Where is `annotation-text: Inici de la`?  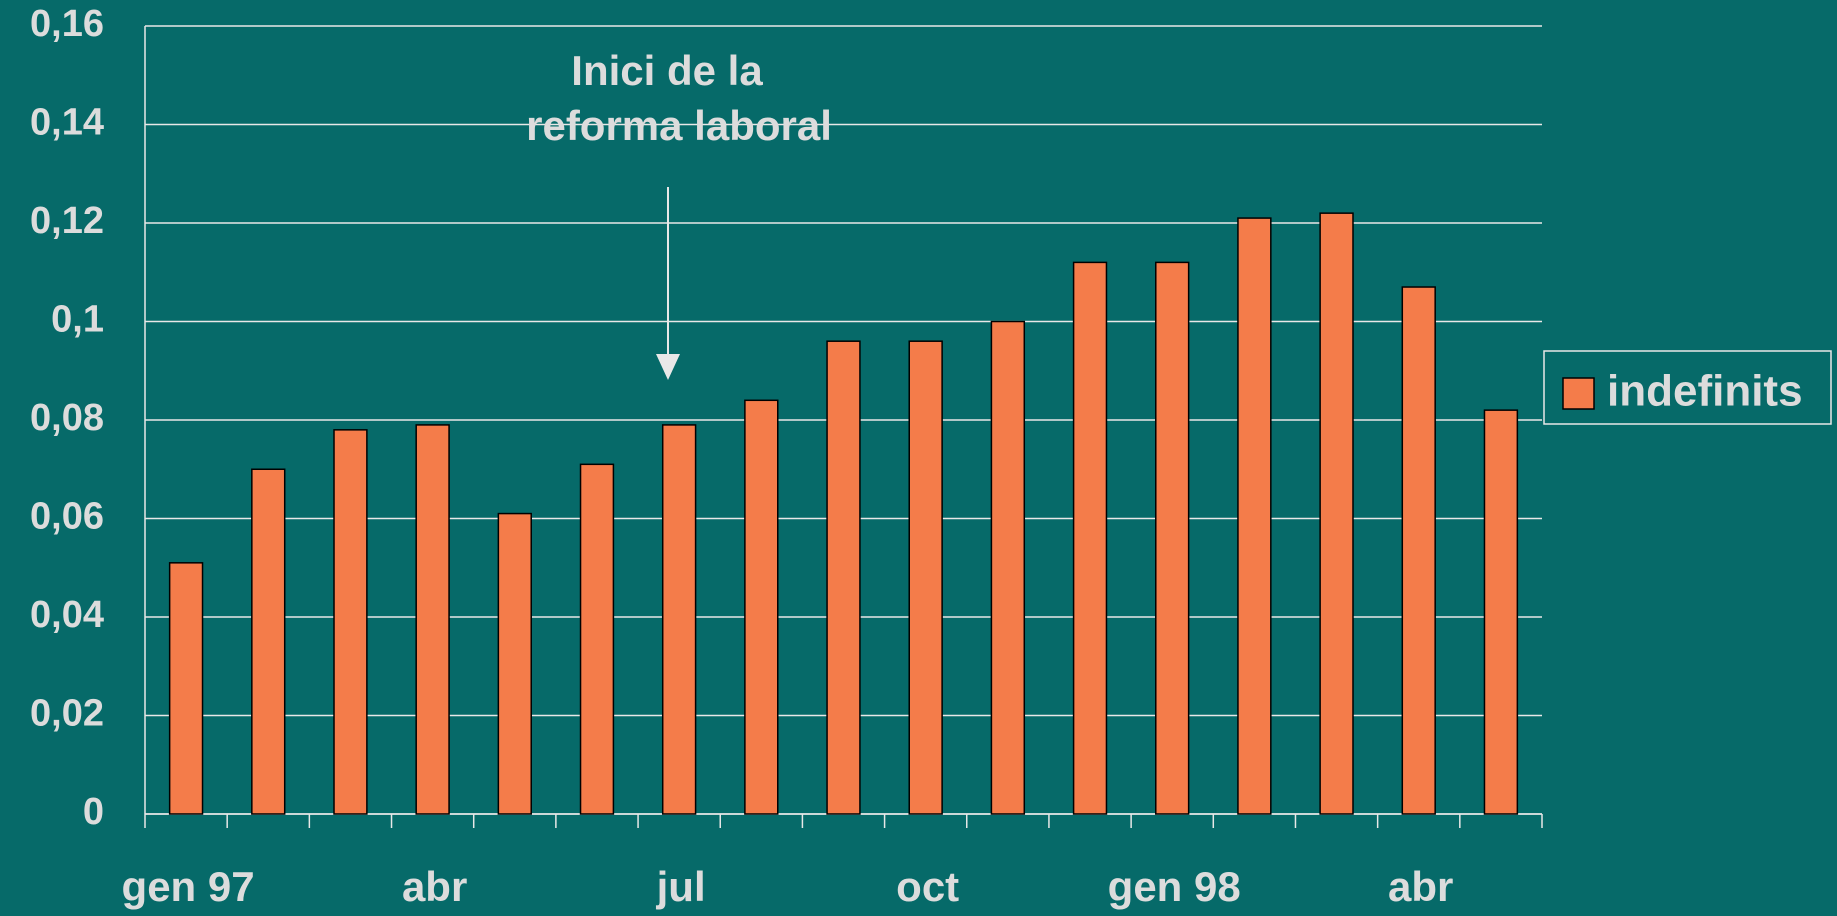 annotation-text: Inici de la is located at coordinates (667, 70).